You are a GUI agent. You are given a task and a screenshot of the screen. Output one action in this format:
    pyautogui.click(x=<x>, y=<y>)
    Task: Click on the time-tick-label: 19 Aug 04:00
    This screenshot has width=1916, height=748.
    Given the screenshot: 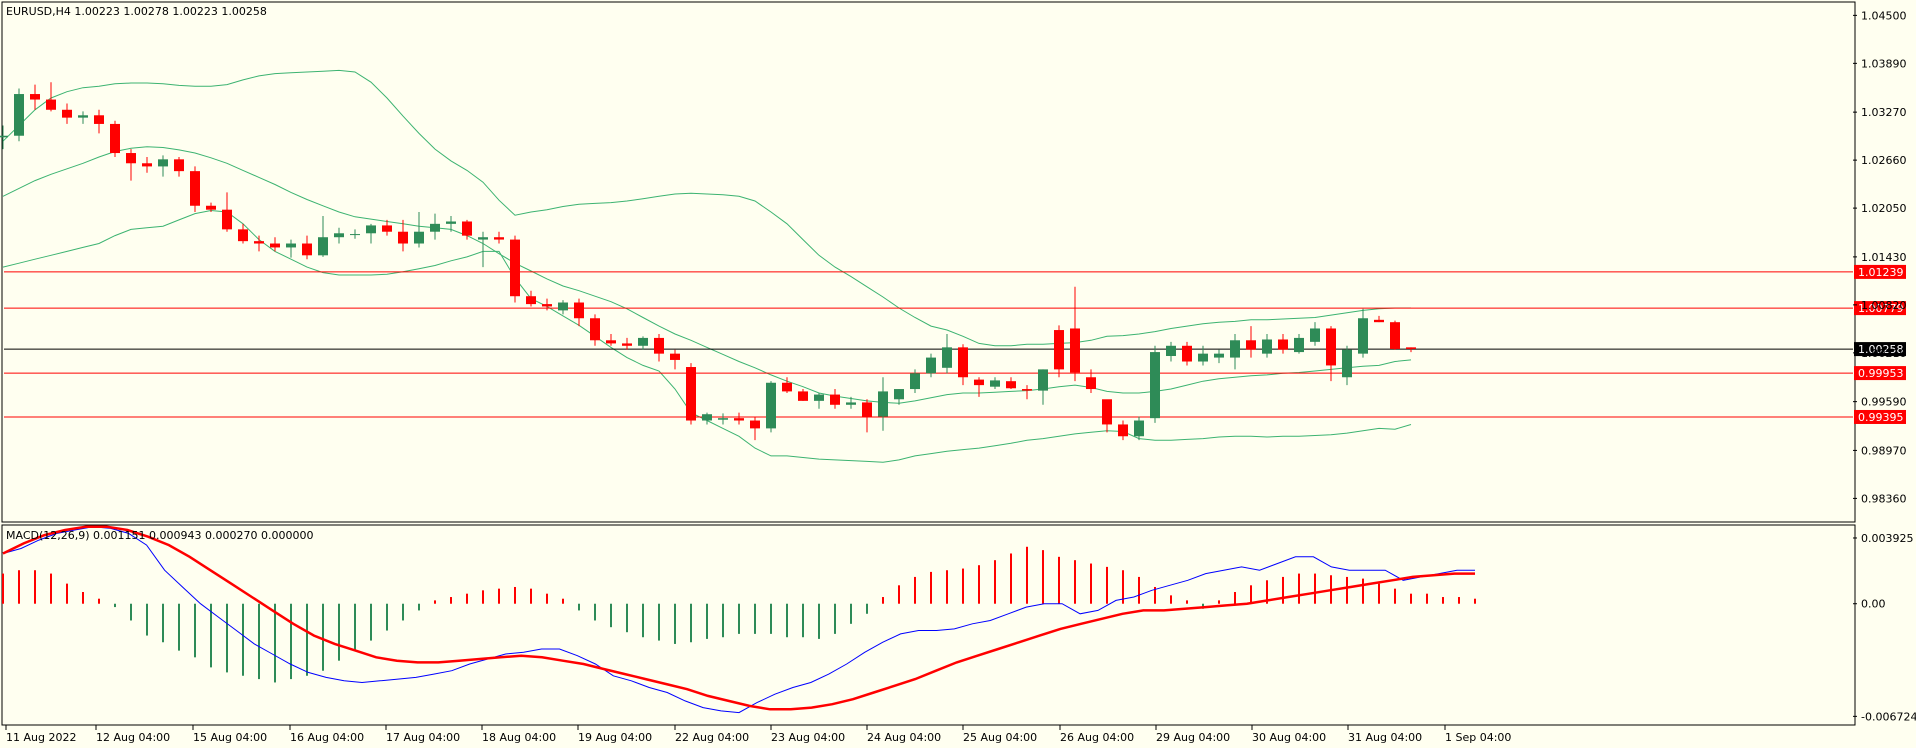 What is the action you would take?
    pyautogui.click(x=615, y=737)
    